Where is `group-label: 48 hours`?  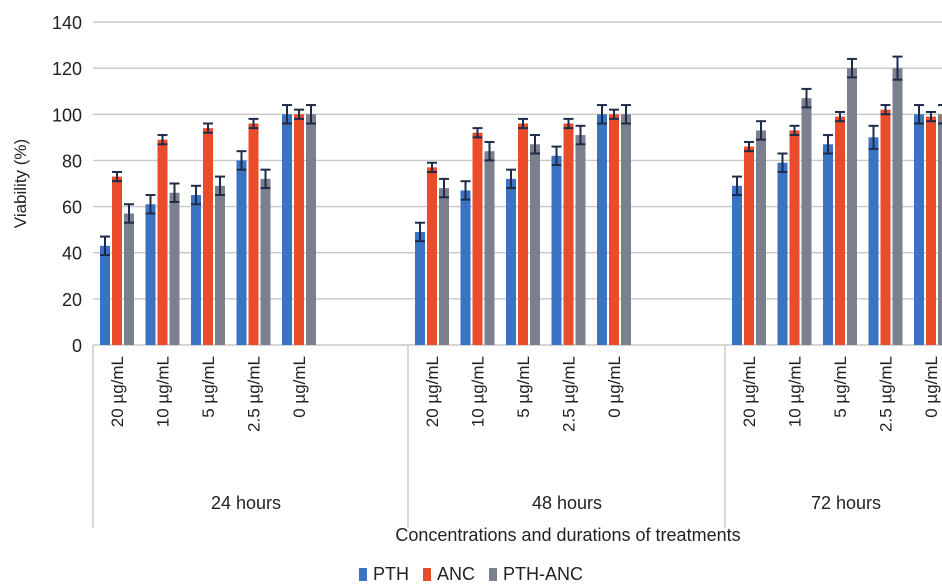
group-label: 48 hours is located at coordinates (567, 503).